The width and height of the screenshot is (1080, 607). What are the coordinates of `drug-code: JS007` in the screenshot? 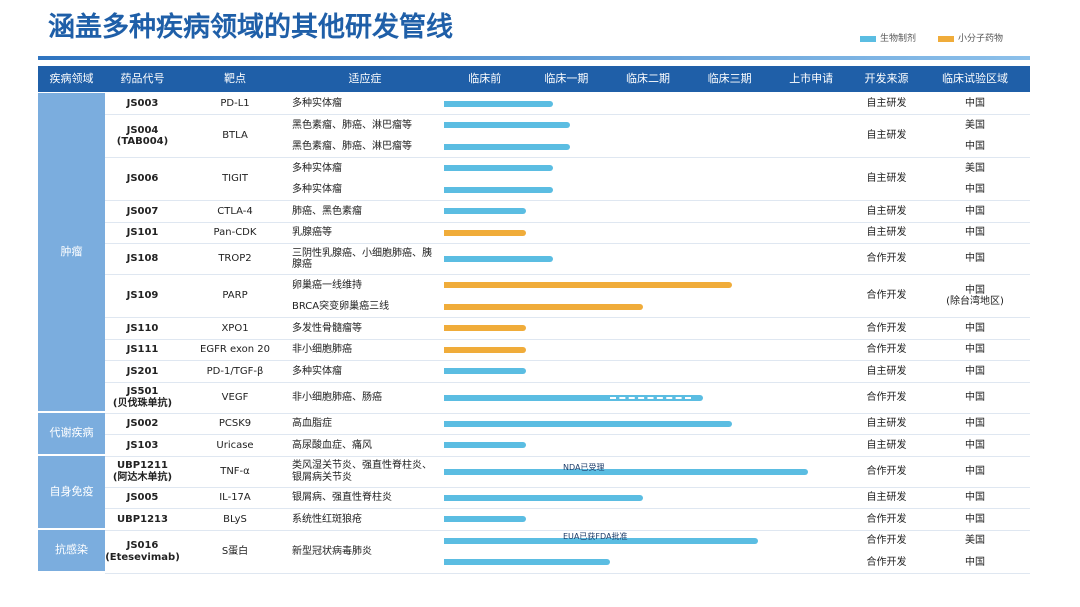 It's located at (142, 211).